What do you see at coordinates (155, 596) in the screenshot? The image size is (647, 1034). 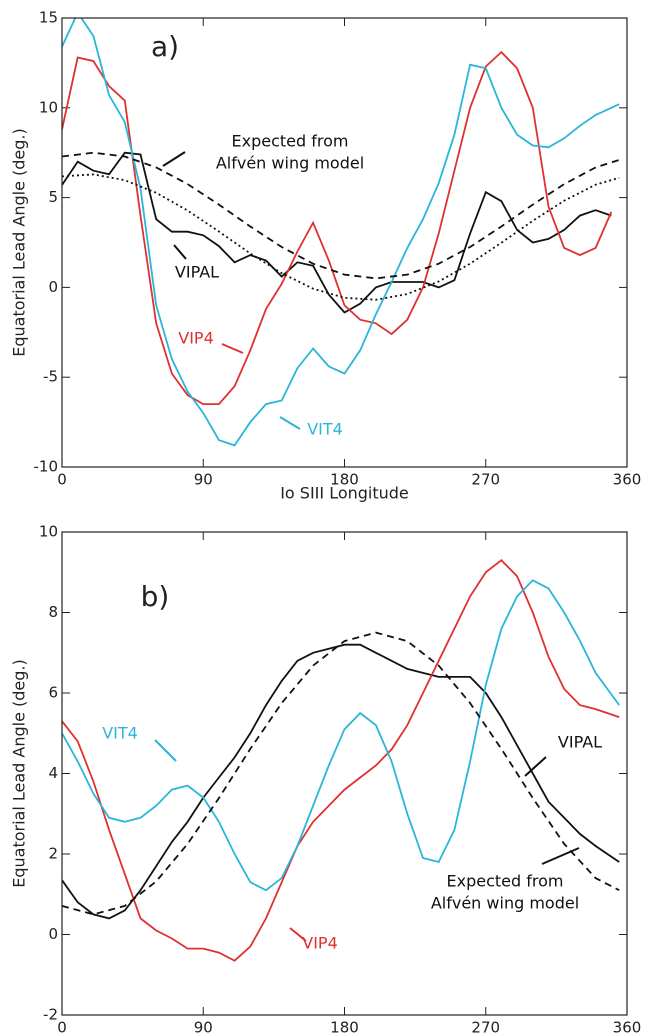 I see `panel-label: b)` at bounding box center [155, 596].